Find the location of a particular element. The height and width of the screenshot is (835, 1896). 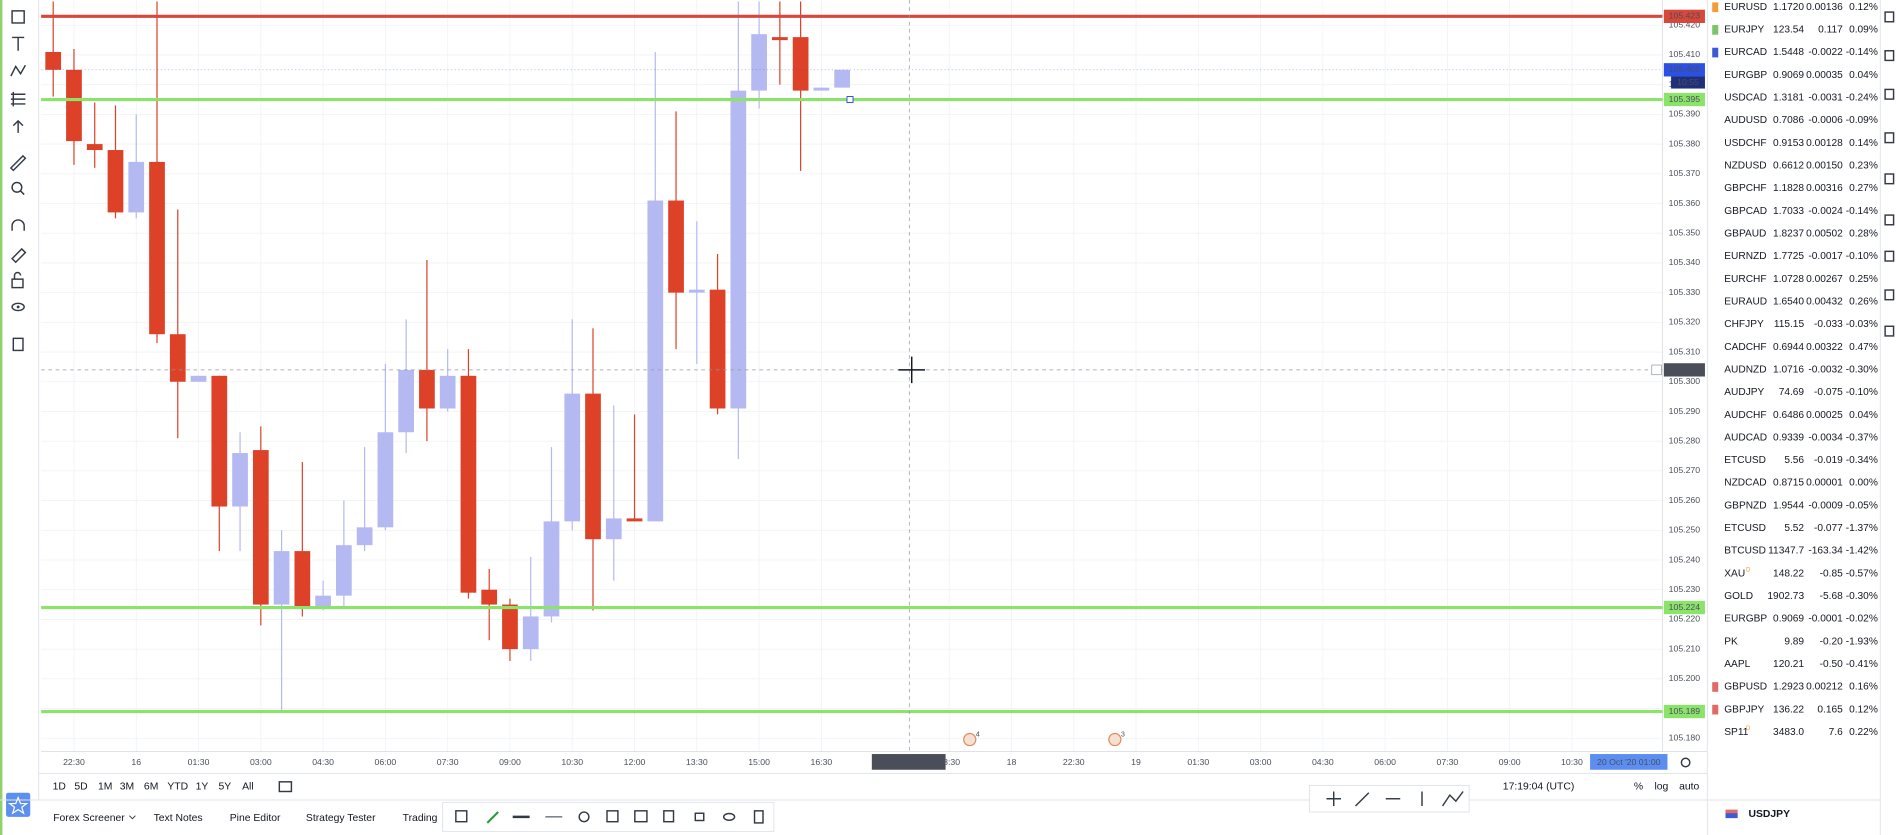

tab: Text Notes is located at coordinates (178, 818).